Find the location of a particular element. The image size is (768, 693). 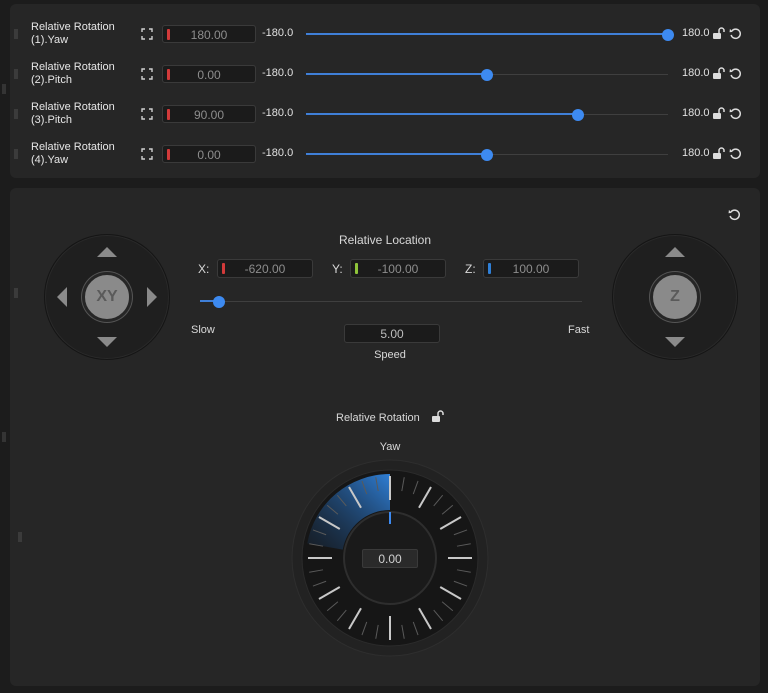

rotation-row-label: Relative Rotation (2).Pitch is located at coordinates (81, 74).